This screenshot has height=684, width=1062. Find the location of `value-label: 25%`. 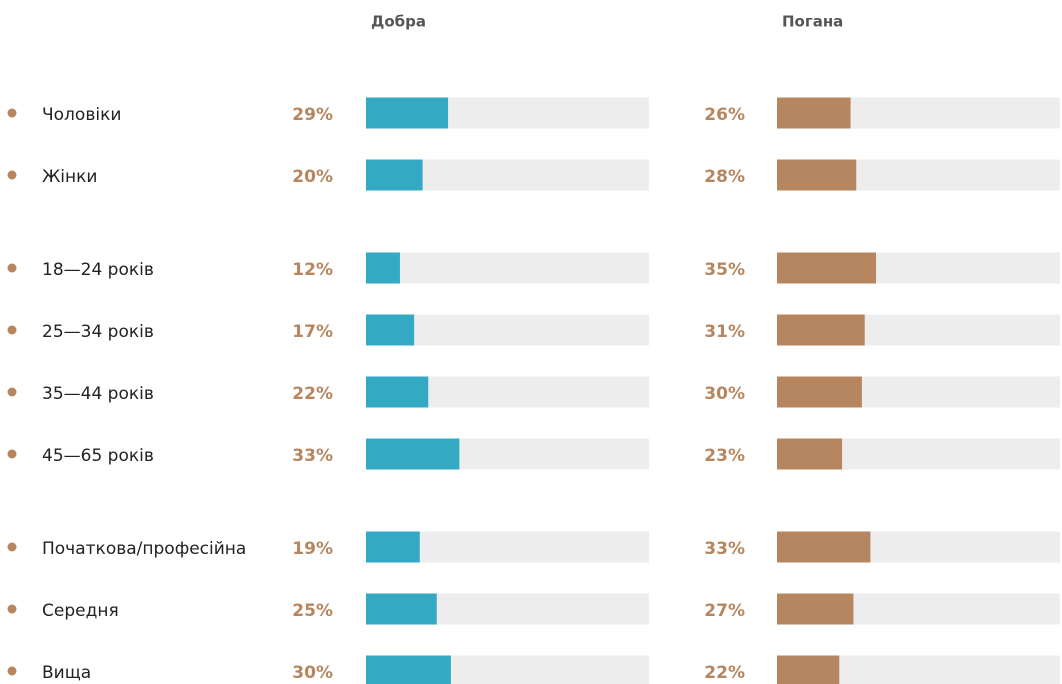

value-label: 25% is located at coordinates (312, 611).